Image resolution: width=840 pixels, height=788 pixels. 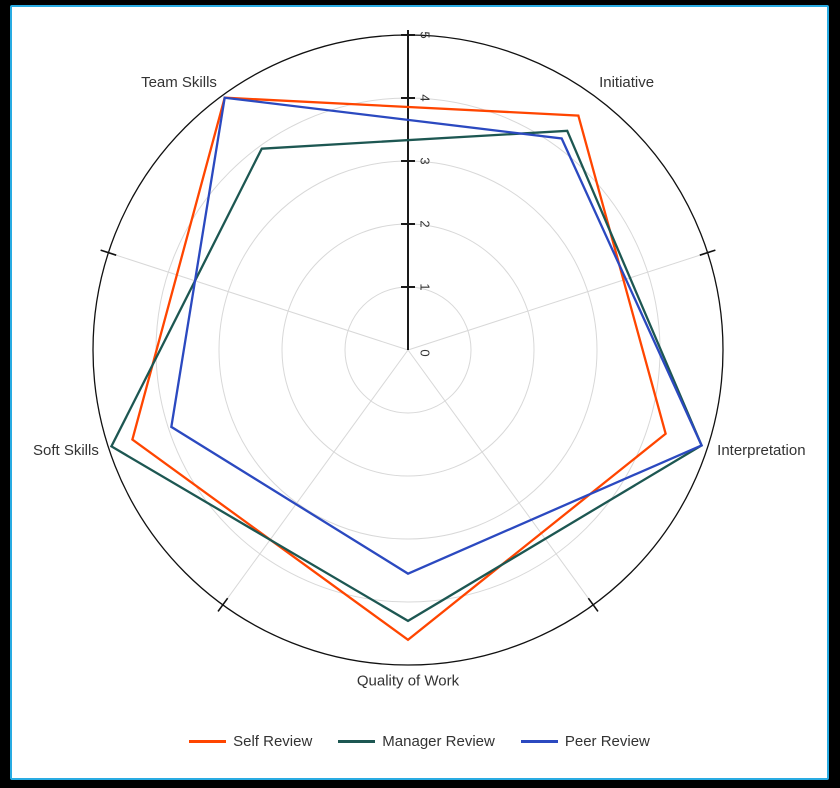 What do you see at coordinates (425, 160) in the screenshot?
I see `axis-tick-label: 3` at bounding box center [425, 160].